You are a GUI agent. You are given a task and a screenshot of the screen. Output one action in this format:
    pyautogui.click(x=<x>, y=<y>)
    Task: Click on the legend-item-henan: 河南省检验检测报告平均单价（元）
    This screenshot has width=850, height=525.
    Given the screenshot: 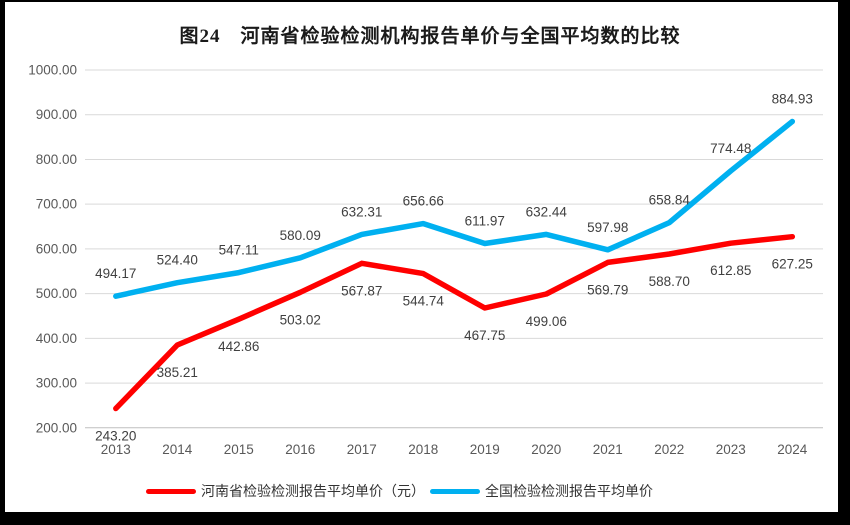 What is the action you would take?
    pyautogui.click(x=285, y=491)
    